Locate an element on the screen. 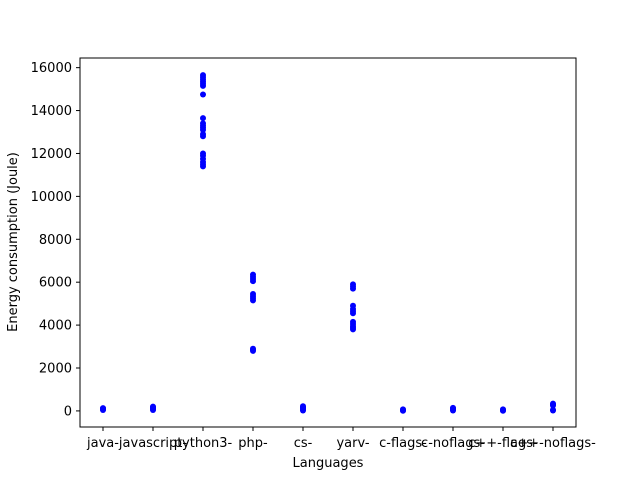 This screenshot has height=480, width=640. x-tick-label: c-flags- is located at coordinates (403, 443).